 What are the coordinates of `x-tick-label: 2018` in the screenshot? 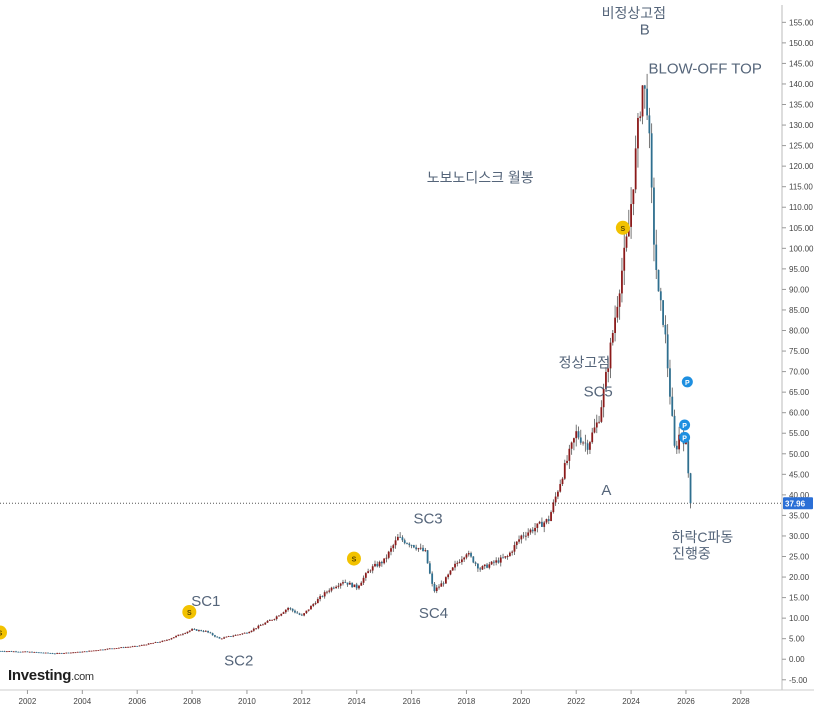 It's located at (467, 701).